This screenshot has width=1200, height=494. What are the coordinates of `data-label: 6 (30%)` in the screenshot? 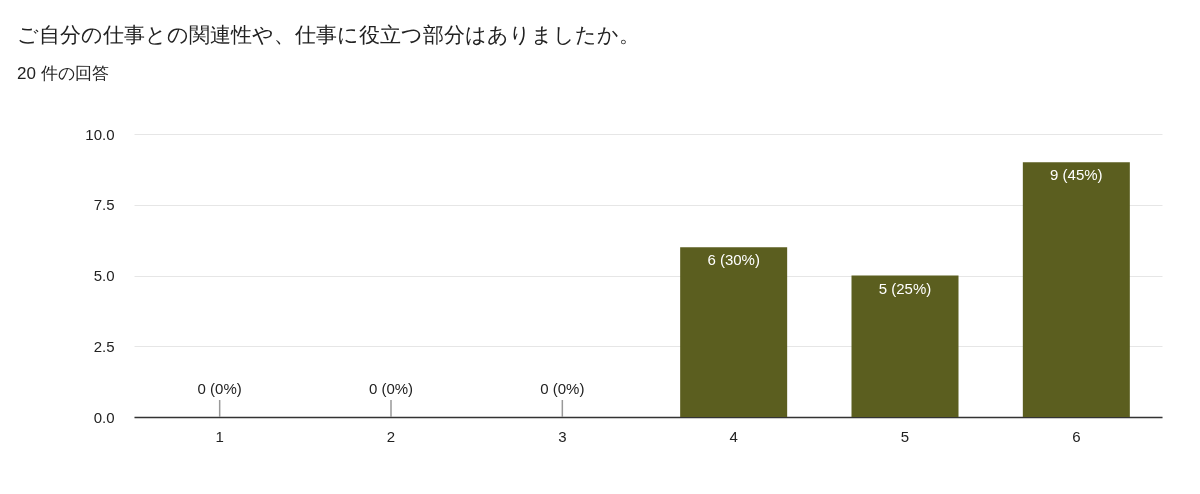 It's located at (733, 260).